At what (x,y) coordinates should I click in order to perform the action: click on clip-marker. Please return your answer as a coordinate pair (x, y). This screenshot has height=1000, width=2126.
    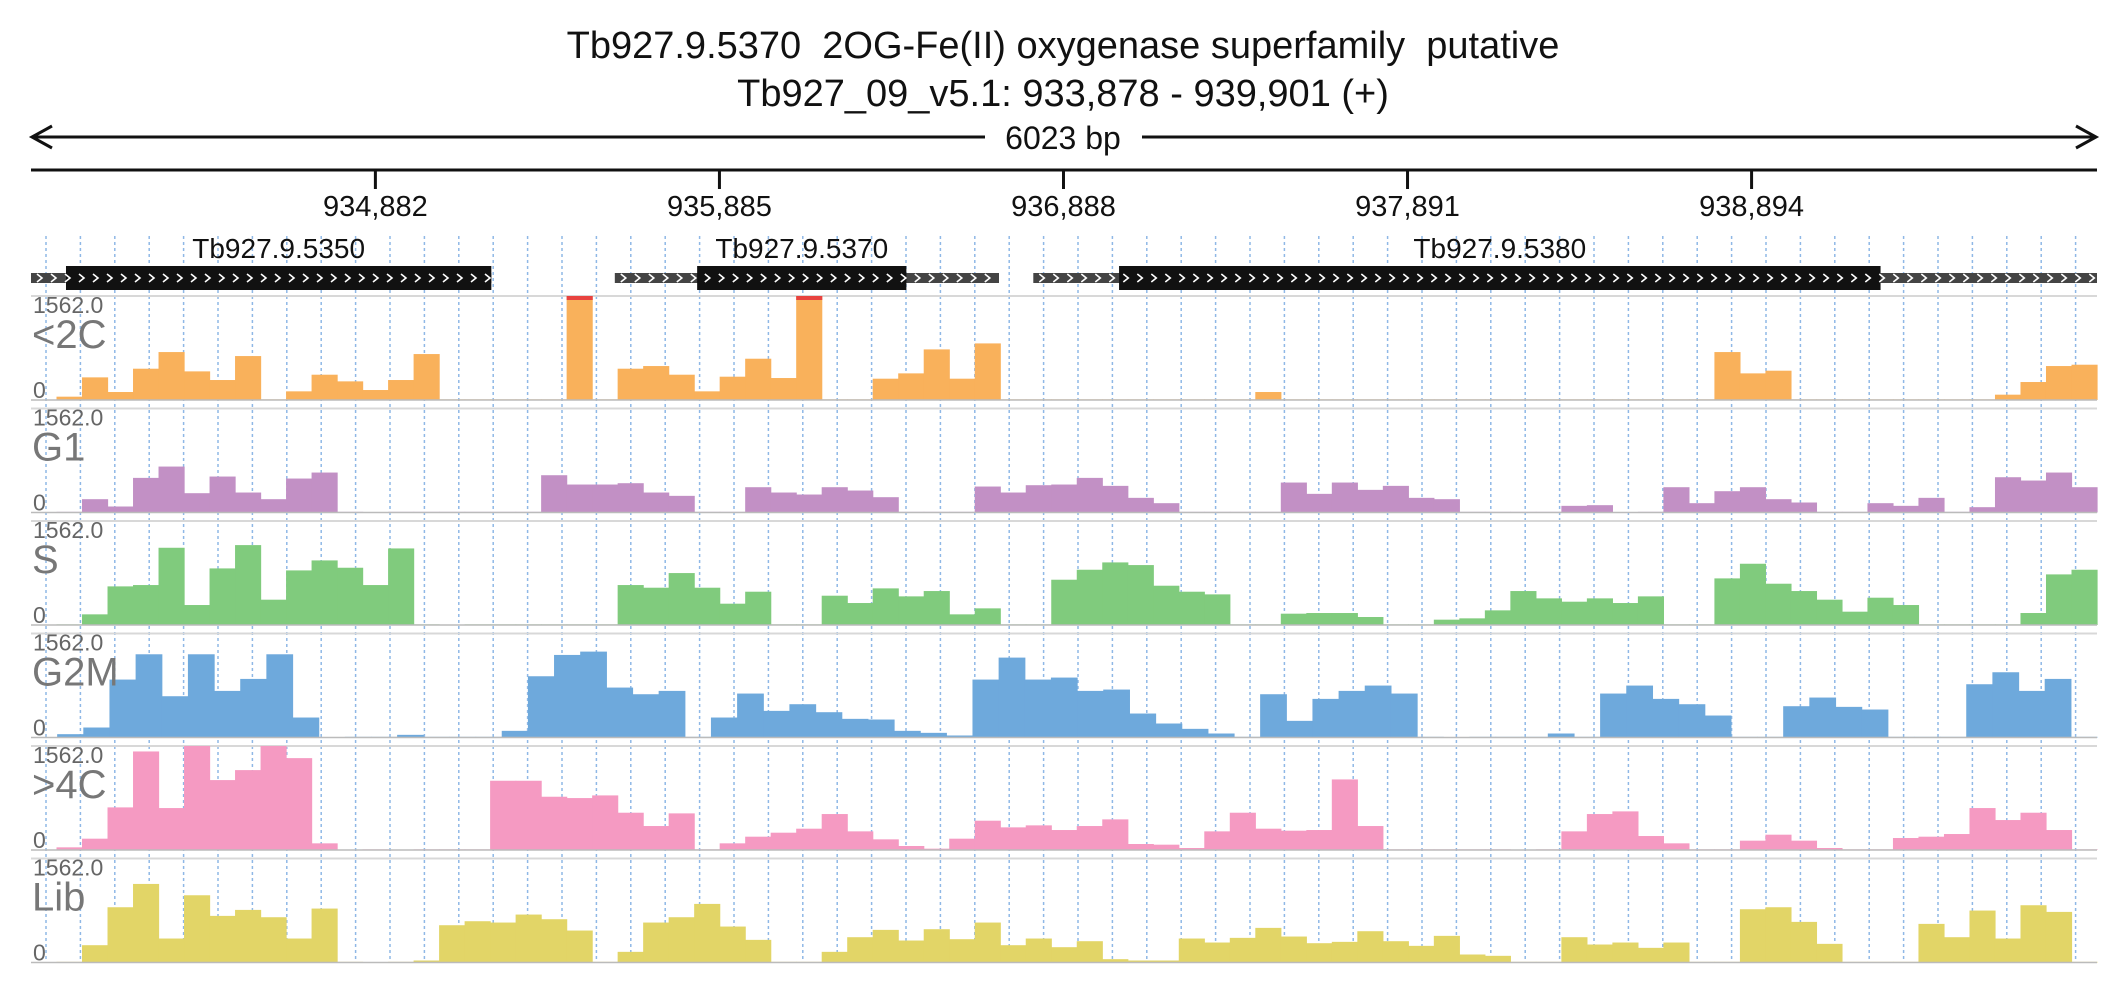
    Looking at the image, I should click on (809, 298).